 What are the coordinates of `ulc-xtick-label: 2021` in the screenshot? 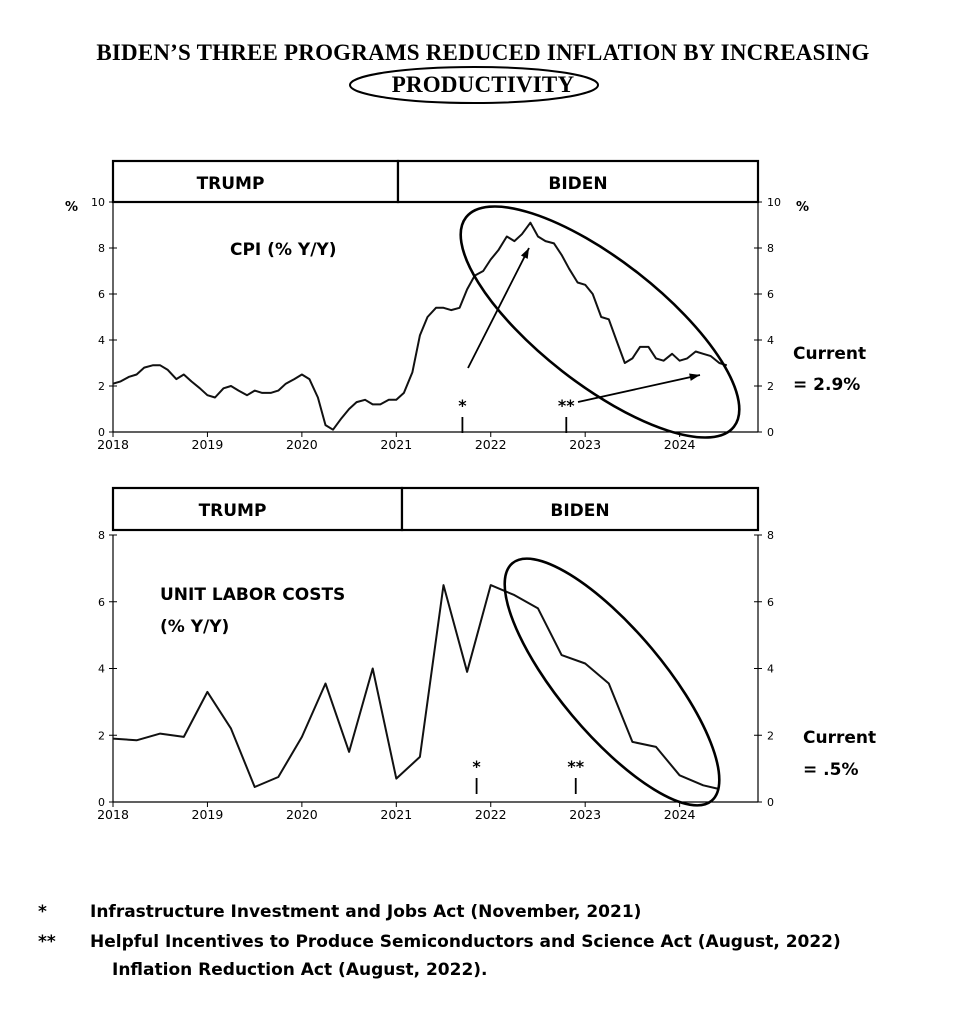 It's located at (396, 814).